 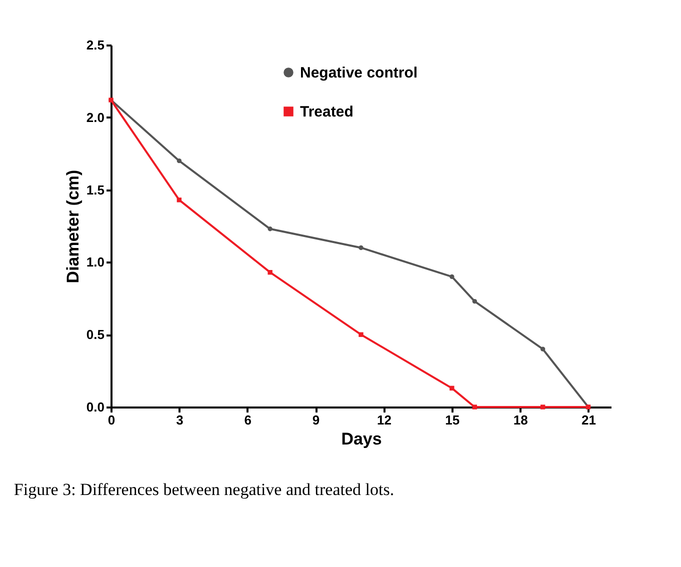 What do you see at coordinates (95, 45) in the screenshot?
I see `y-tick-label: 2.5` at bounding box center [95, 45].